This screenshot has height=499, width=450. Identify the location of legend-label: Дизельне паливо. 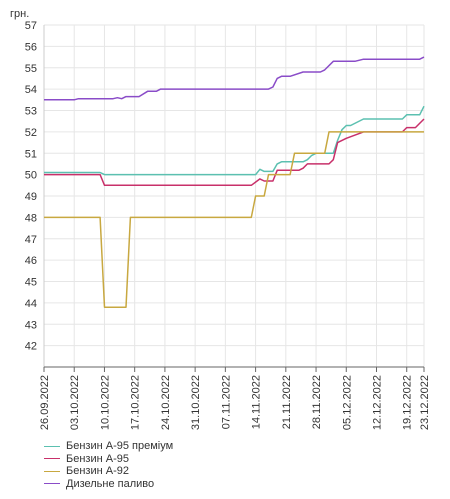
(110, 483).